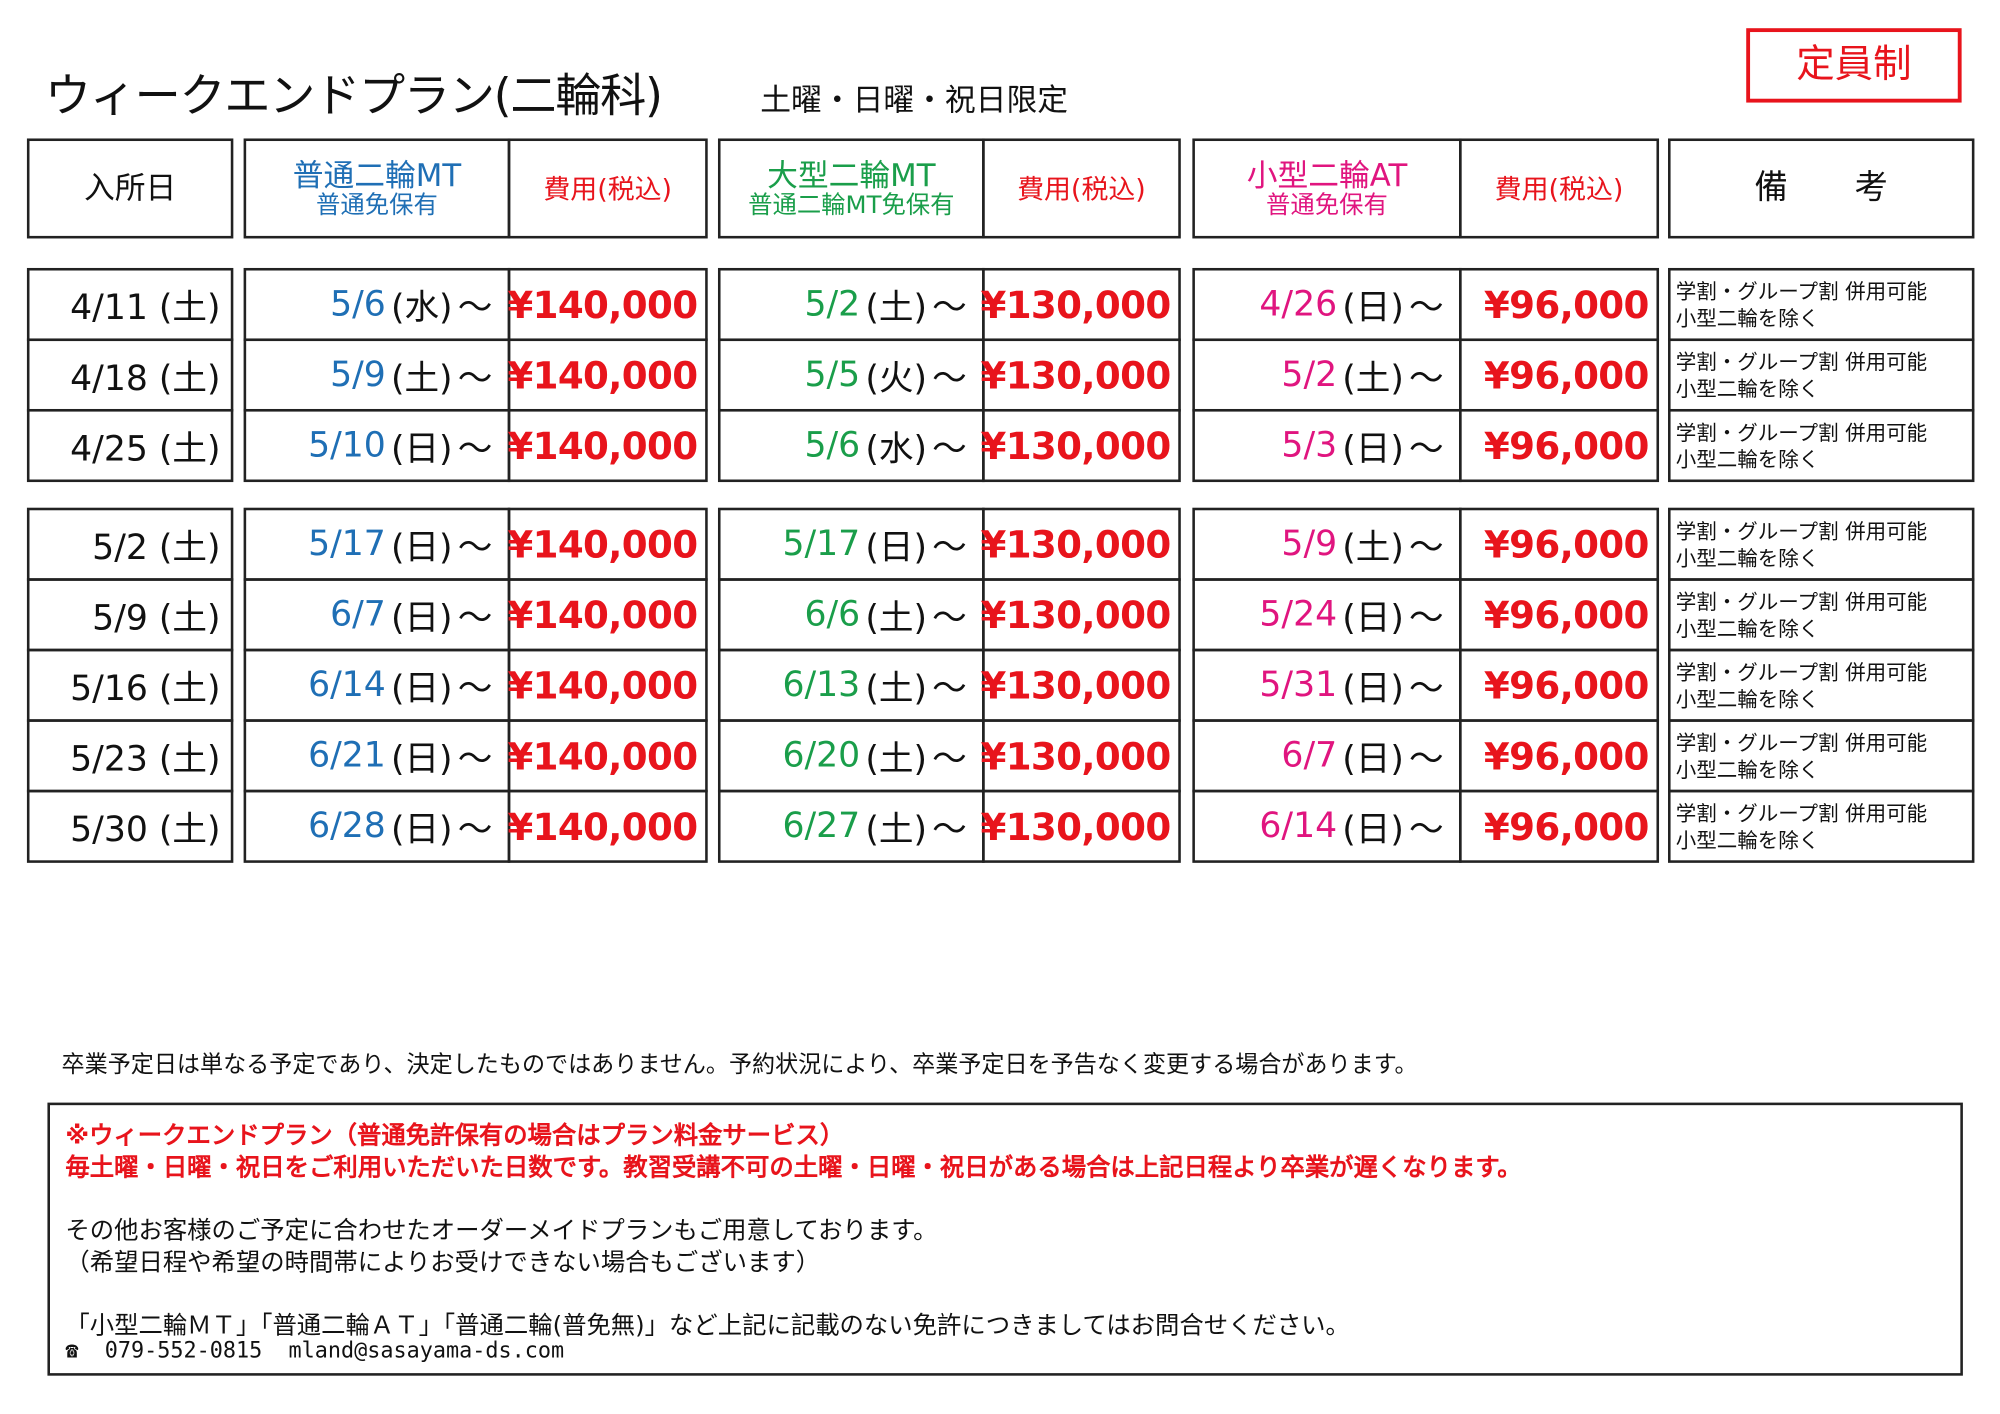 The height and width of the screenshot is (1414, 2000). Describe the element at coordinates (377, 205) in the screenshot. I see `course1-req: 普通免保有` at that location.